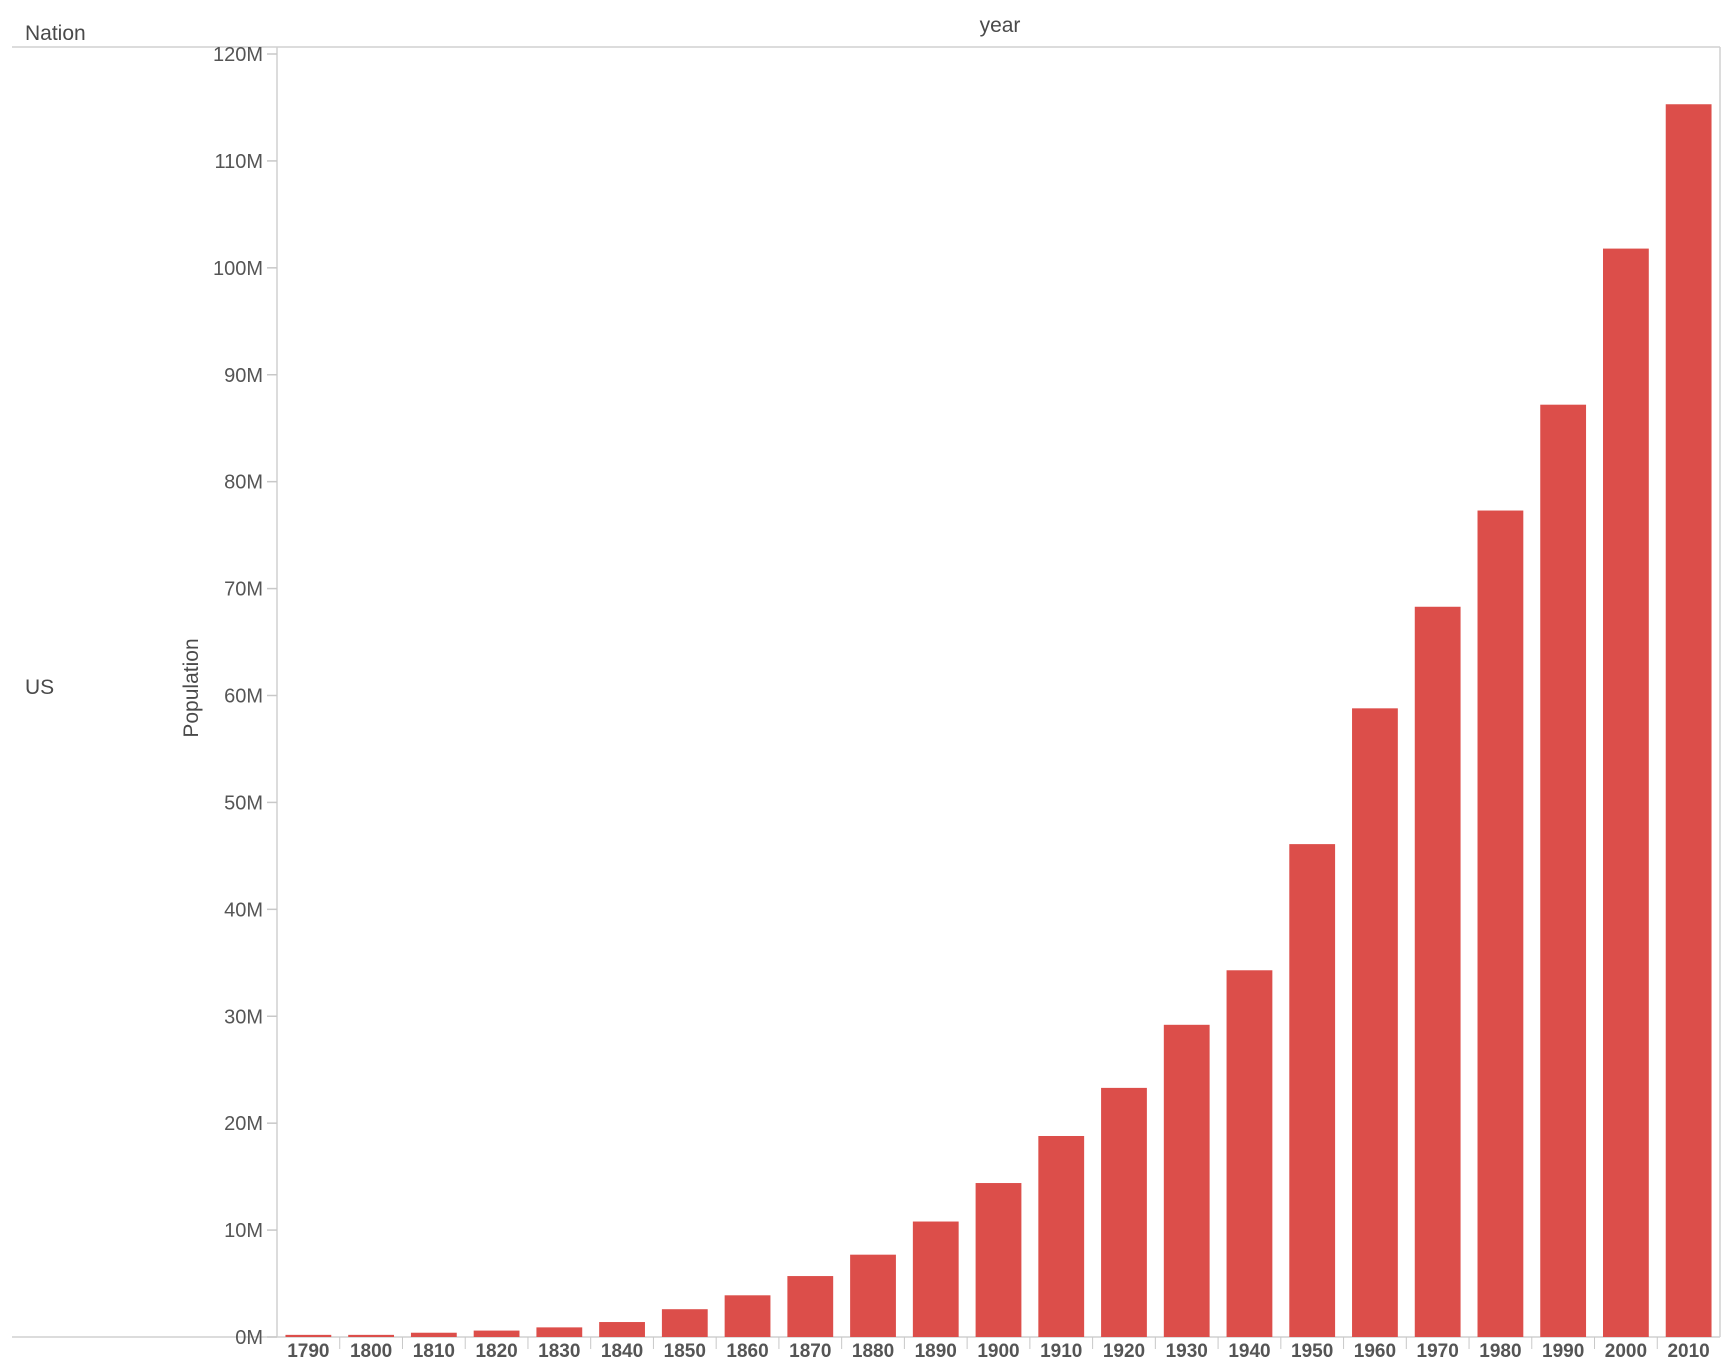  Describe the element at coordinates (559, 1351) in the screenshot. I see `x-tick-label: 1830` at that location.